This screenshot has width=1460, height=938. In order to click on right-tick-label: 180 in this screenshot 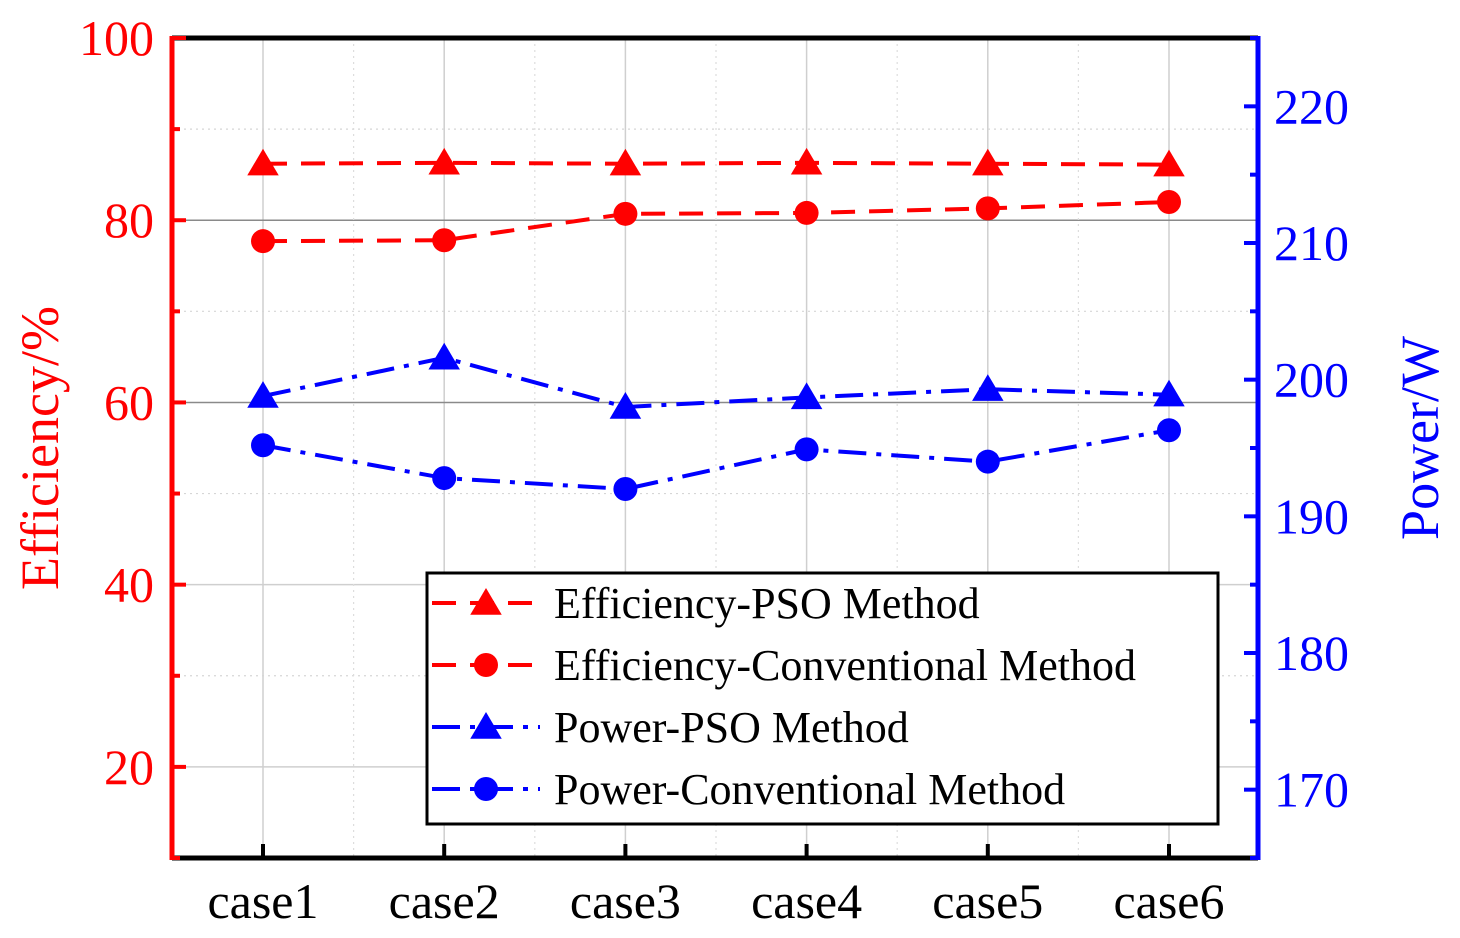, I will do `click(1311, 653)`.